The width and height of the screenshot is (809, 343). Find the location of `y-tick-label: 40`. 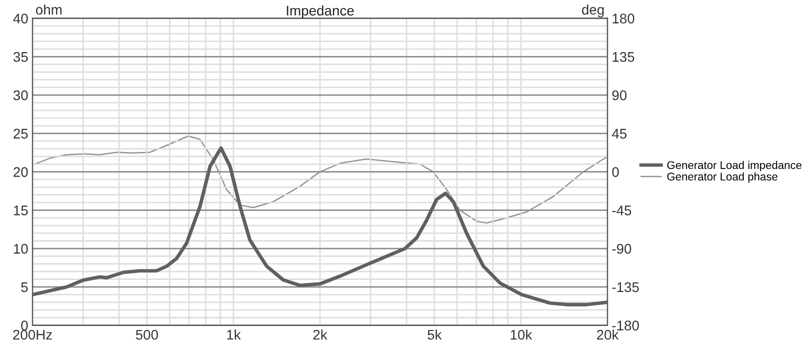

y-tick-label: 40 is located at coordinates (20, 19).